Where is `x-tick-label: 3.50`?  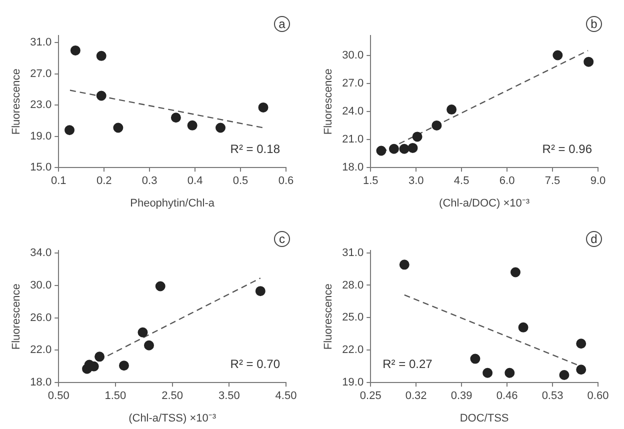
x-tick-label: 3.50 is located at coordinates (229, 396).